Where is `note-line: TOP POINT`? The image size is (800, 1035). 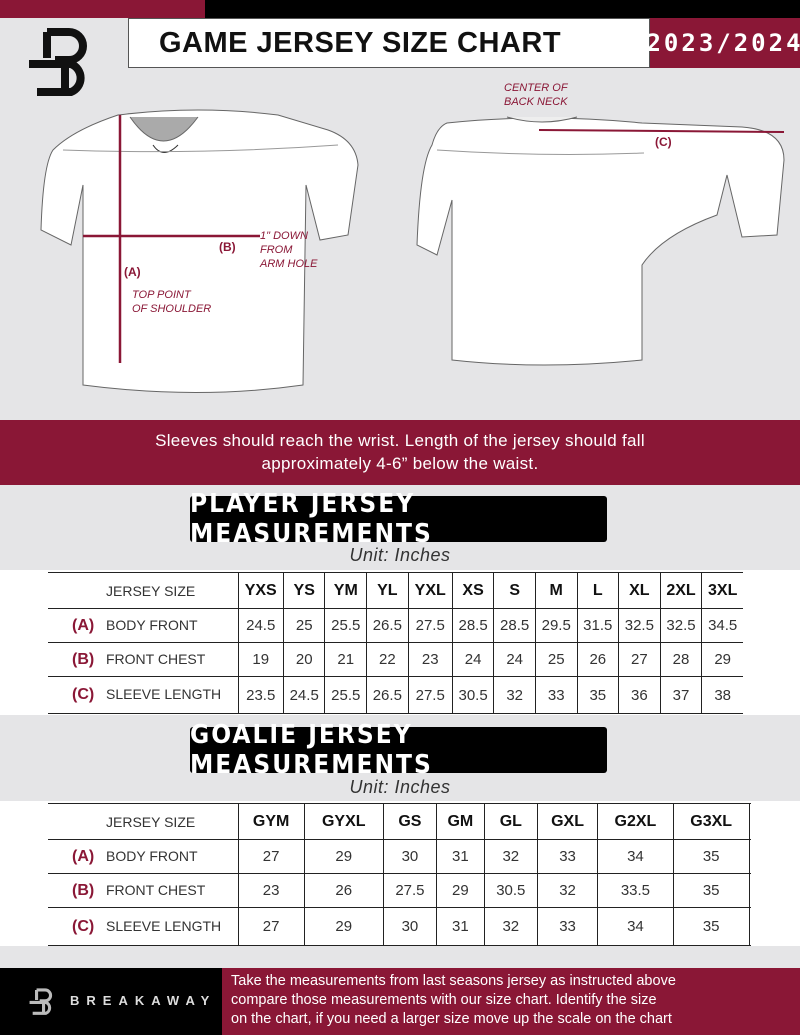
note-line: TOP POINT is located at coordinates (161, 295).